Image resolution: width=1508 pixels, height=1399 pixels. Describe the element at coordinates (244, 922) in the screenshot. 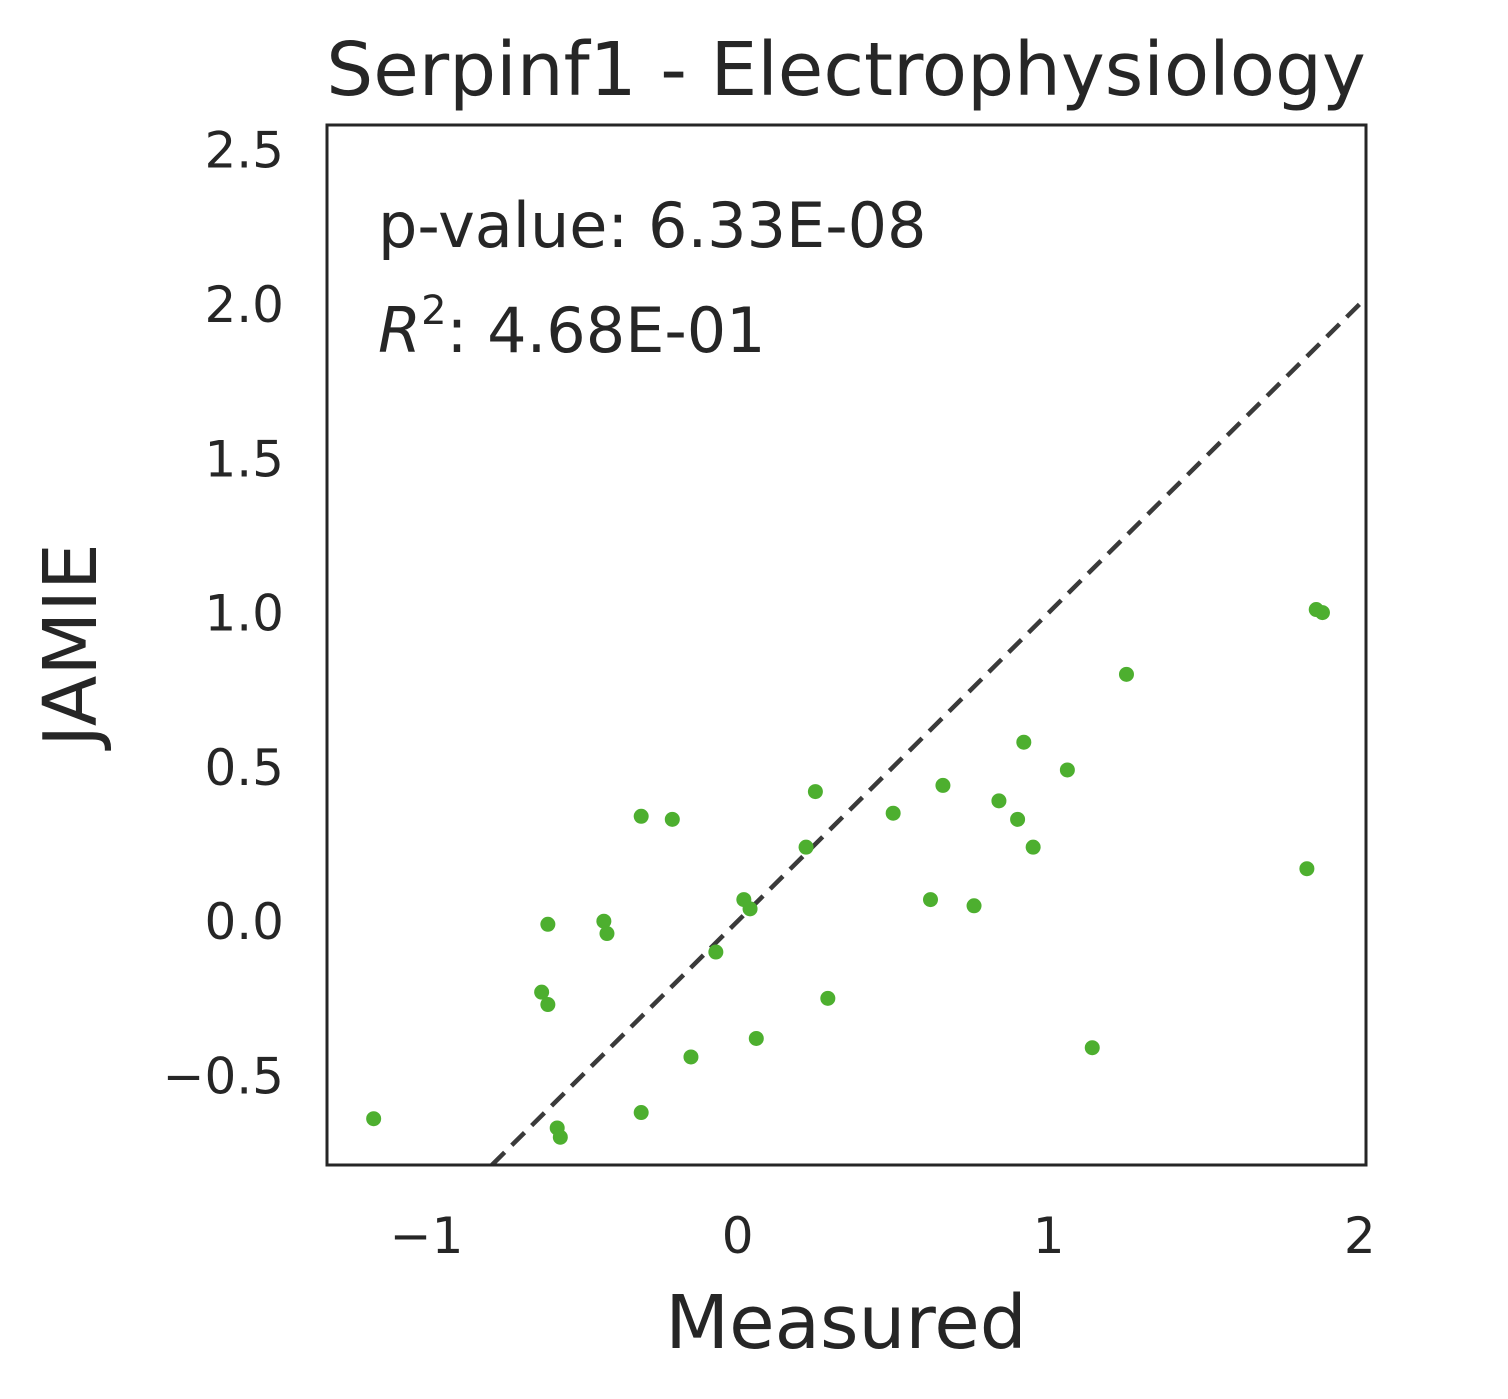

I see `y-tick-label-1: 0.0` at that location.